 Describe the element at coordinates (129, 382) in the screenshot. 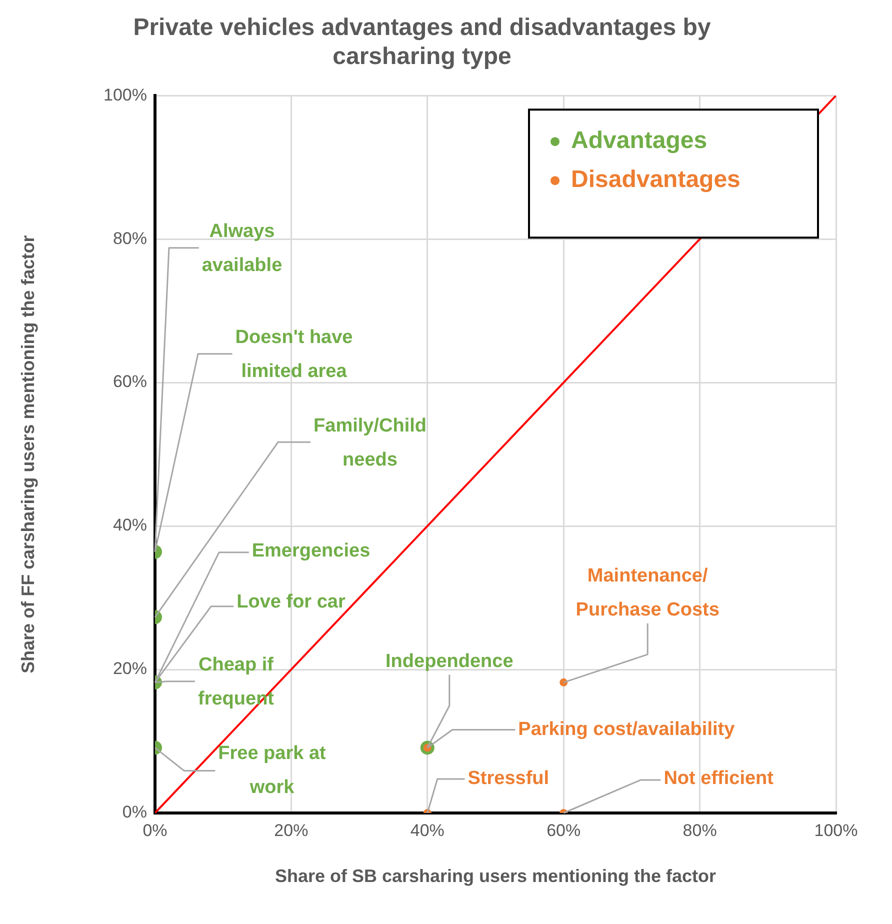

I see `y-tick-label: 60%` at that location.